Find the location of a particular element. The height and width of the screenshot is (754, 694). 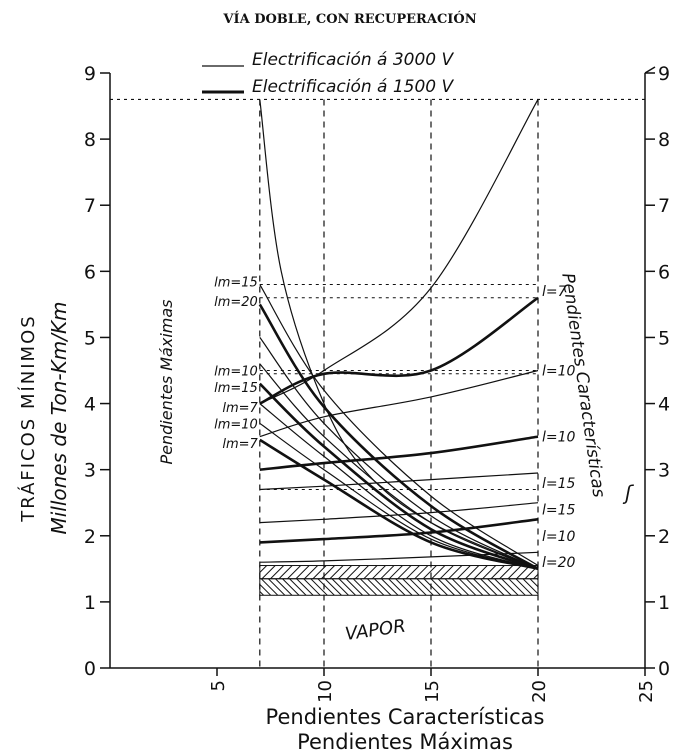

chart-title: VÍA DOBLE, CON RECUPERACIÓN is located at coordinates (349, 18).